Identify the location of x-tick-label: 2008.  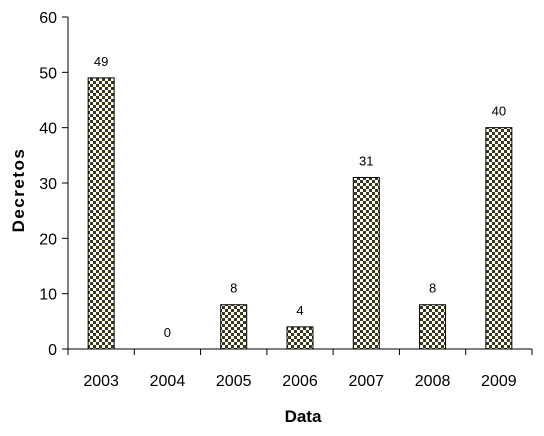
(433, 381).